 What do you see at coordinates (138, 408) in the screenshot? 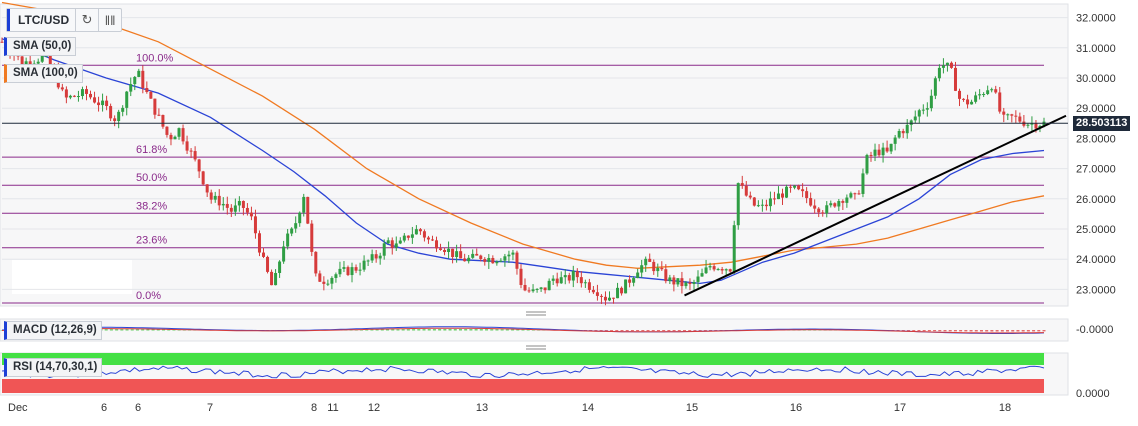
I see `time-tick-label: 6` at bounding box center [138, 408].